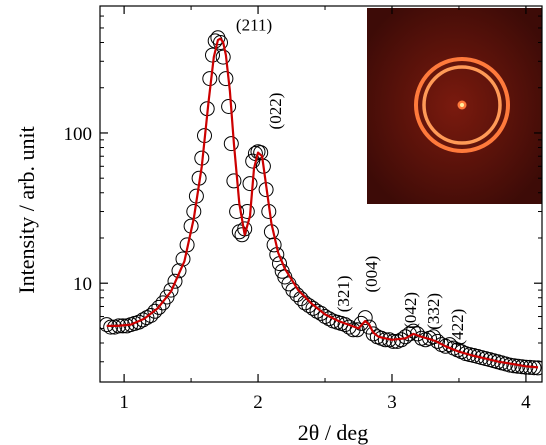 Image resolution: width=546 pixels, height=445 pixels. What do you see at coordinates (410, 310) in the screenshot?
I see `peak-label: (042)` at bounding box center [410, 310].